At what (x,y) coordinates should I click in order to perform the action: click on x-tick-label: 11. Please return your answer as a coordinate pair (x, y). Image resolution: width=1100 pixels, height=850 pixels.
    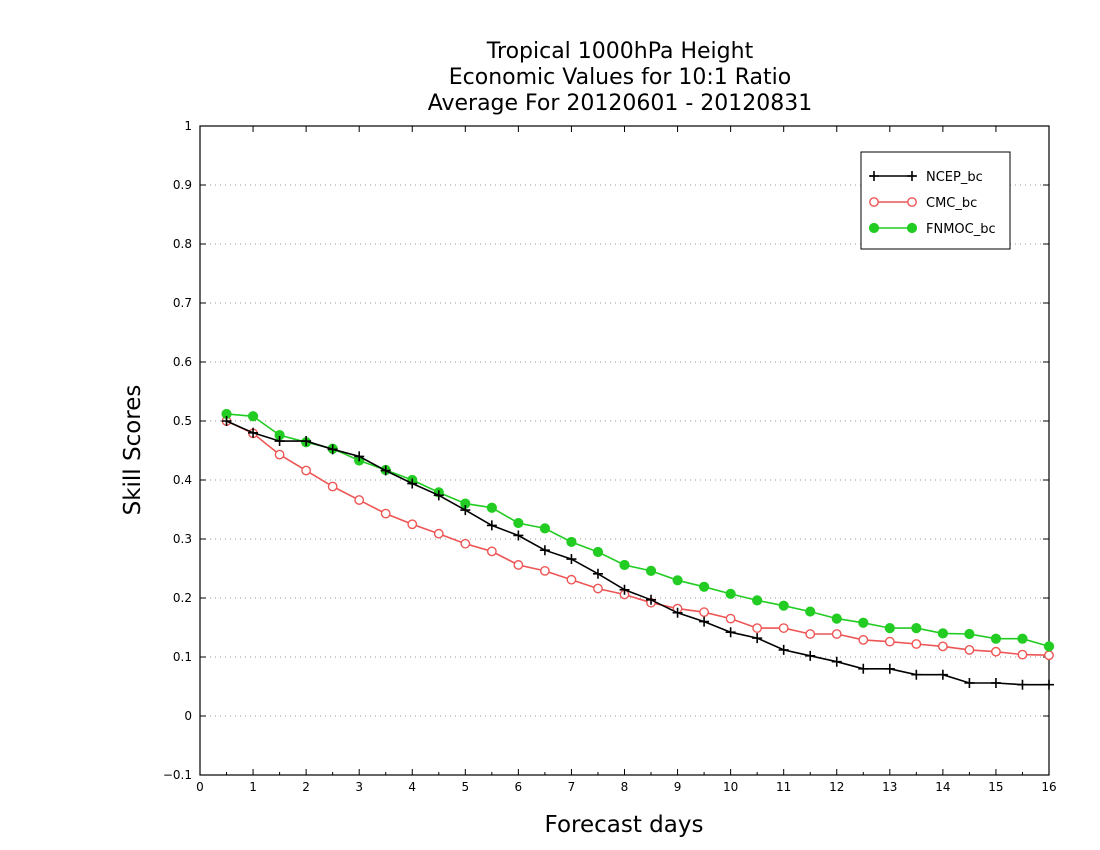
    Looking at the image, I should click on (783, 787).